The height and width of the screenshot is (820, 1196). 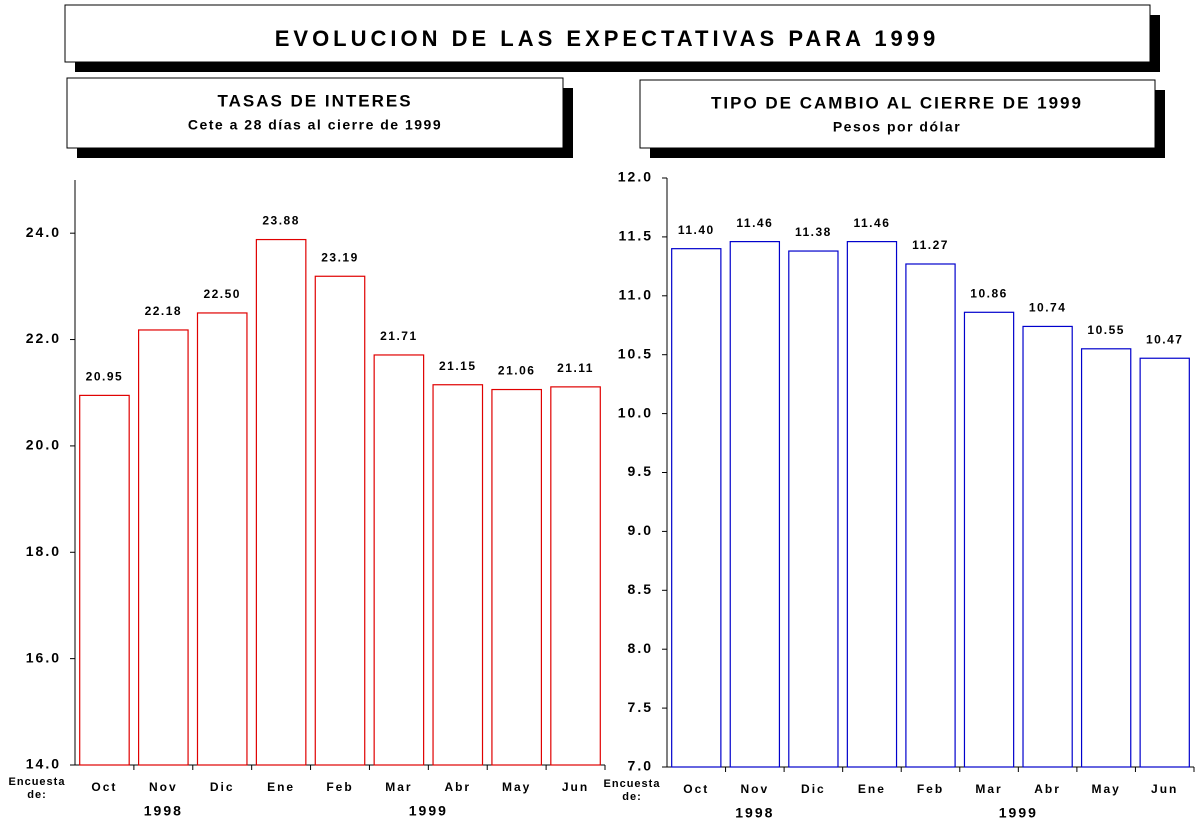 I want to click on value-label: 22.18, so click(x=164, y=311).